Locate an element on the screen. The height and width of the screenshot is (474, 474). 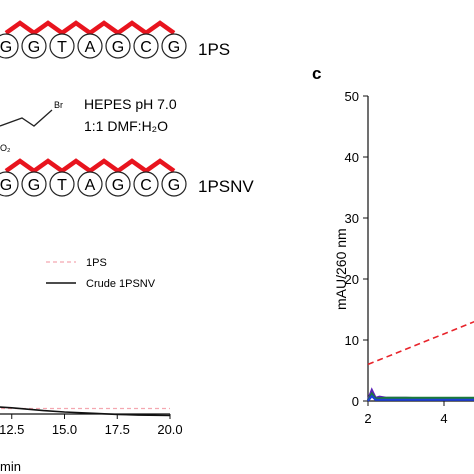
x-tick-label-0: 2 is located at coordinates (367, 418).